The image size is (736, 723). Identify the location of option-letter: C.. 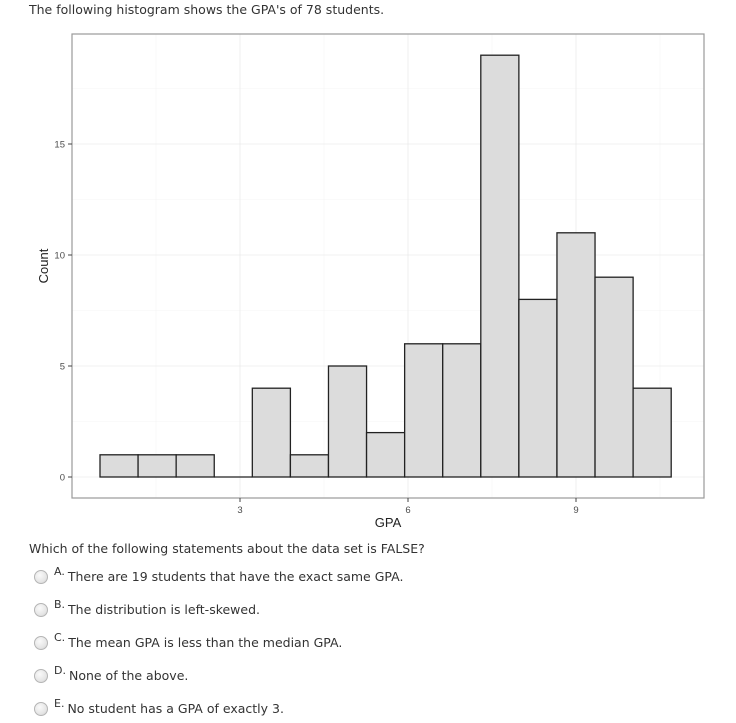
(60, 637).